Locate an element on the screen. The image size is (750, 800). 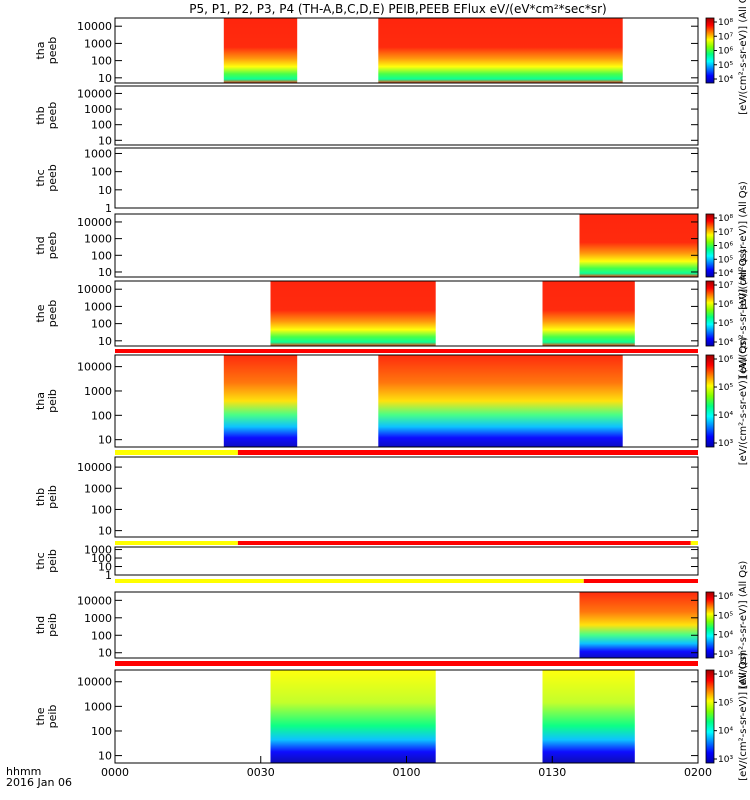
y-axis-label: thapeib is located at coordinates (46, 401).